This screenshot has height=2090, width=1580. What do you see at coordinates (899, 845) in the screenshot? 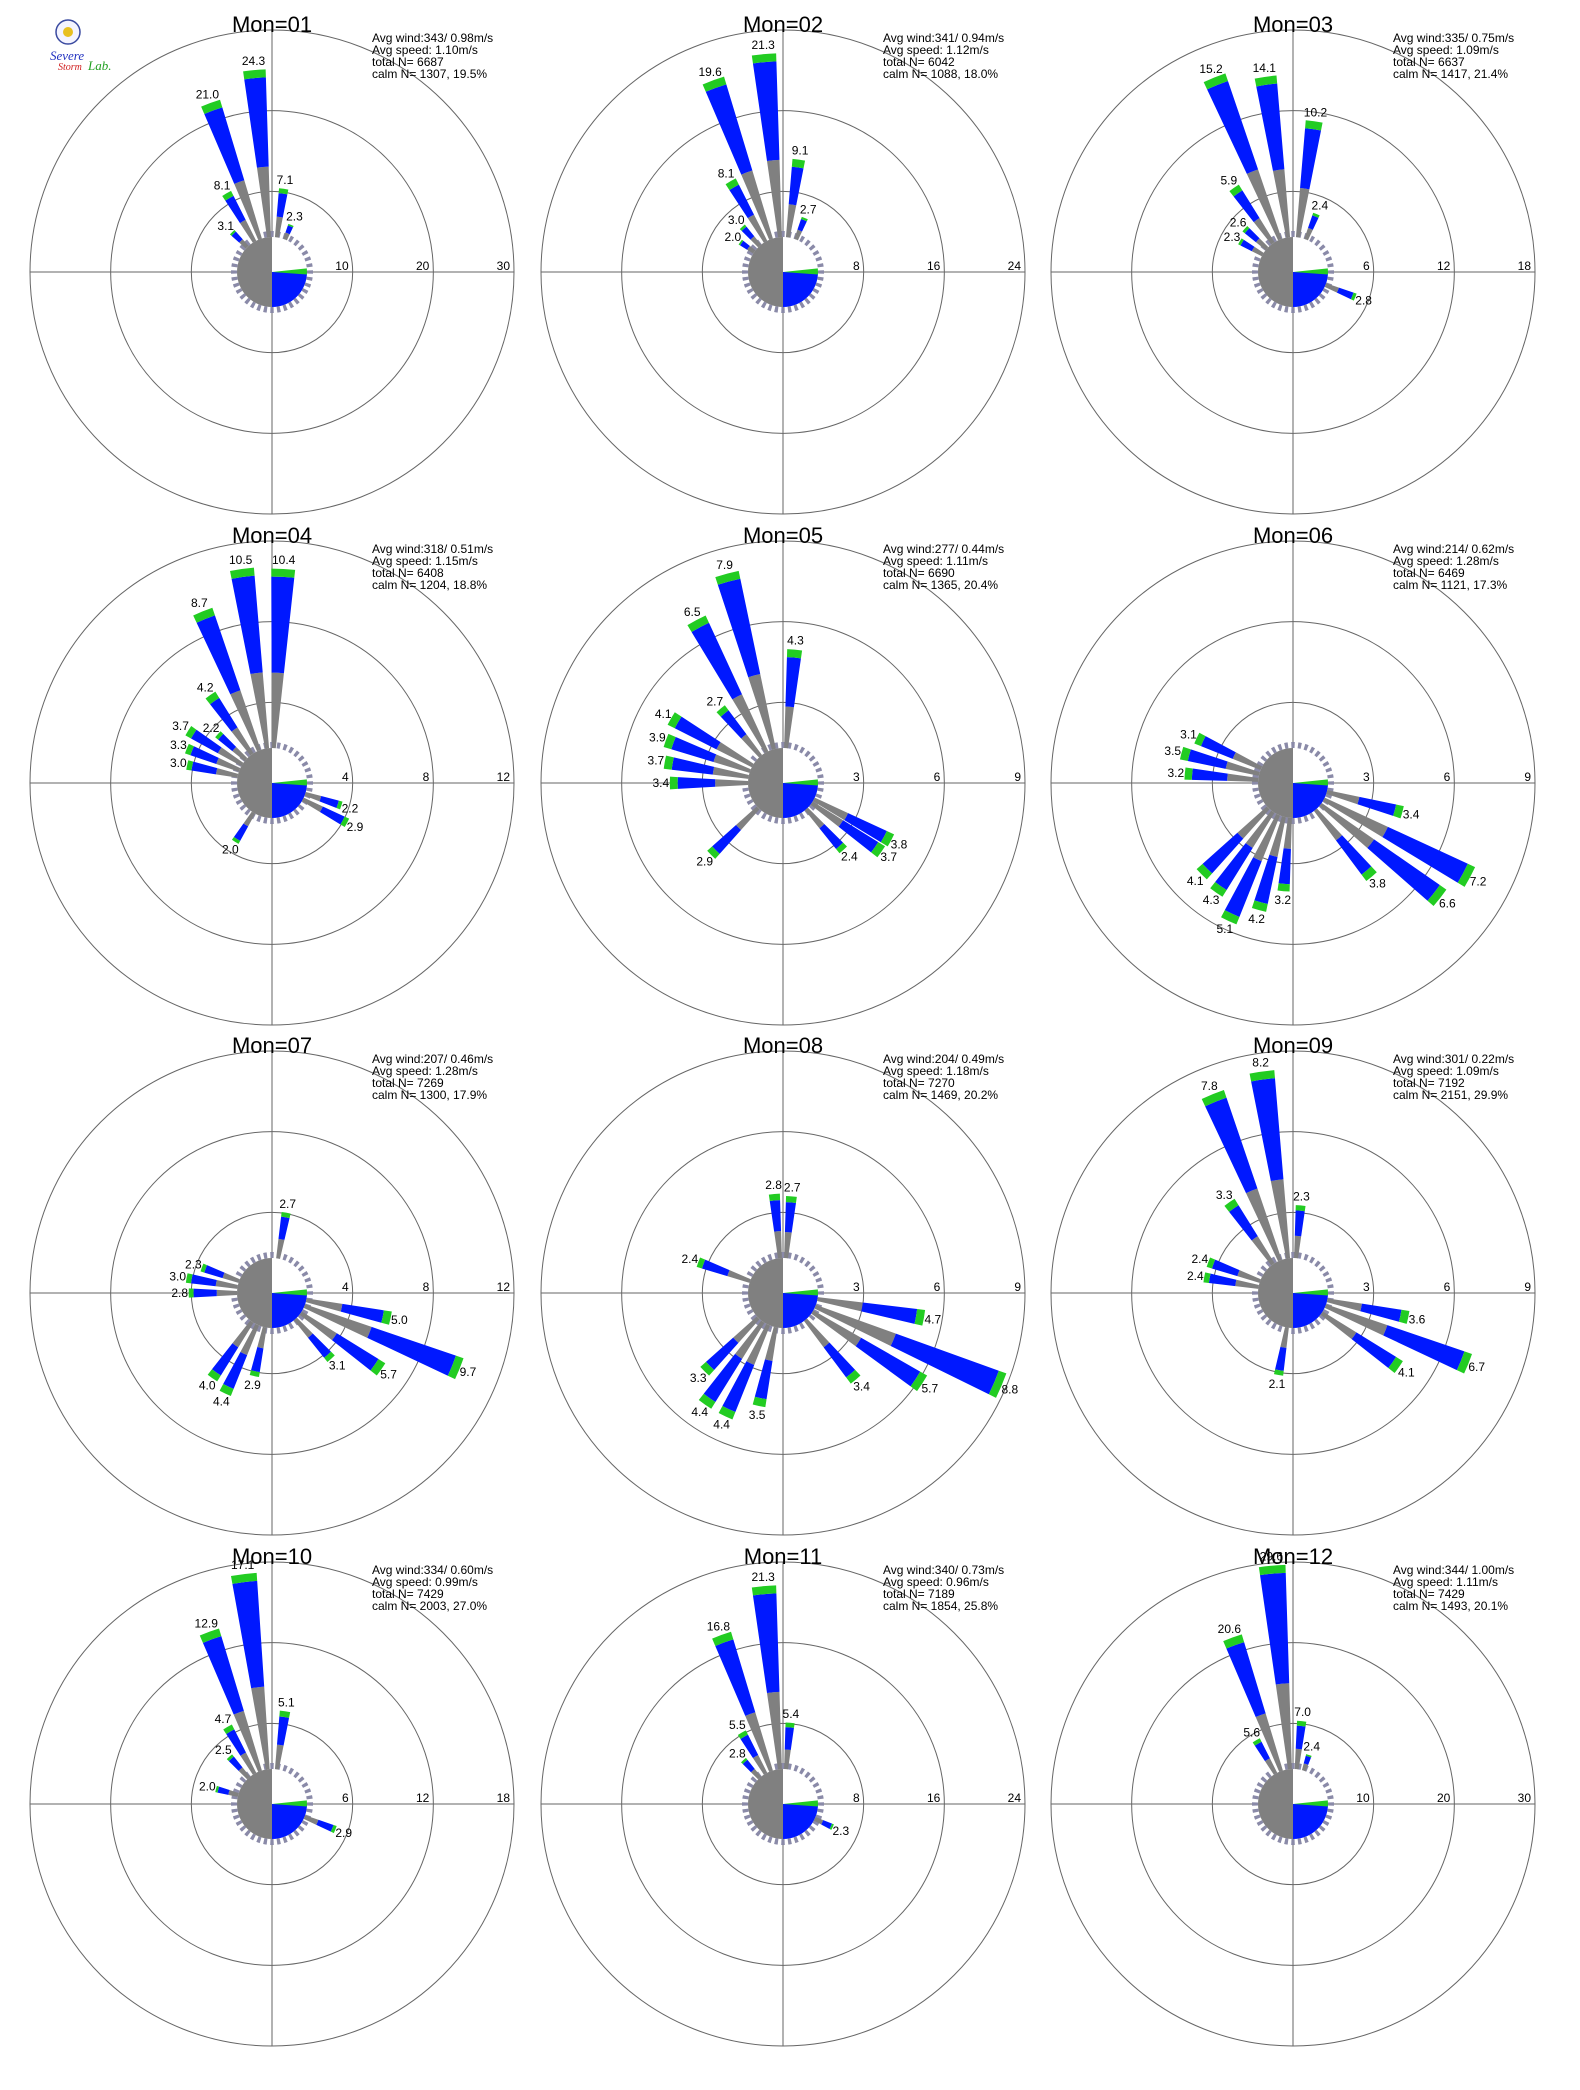
I see `bar-label: 3.8` at bounding box center [899, 845].